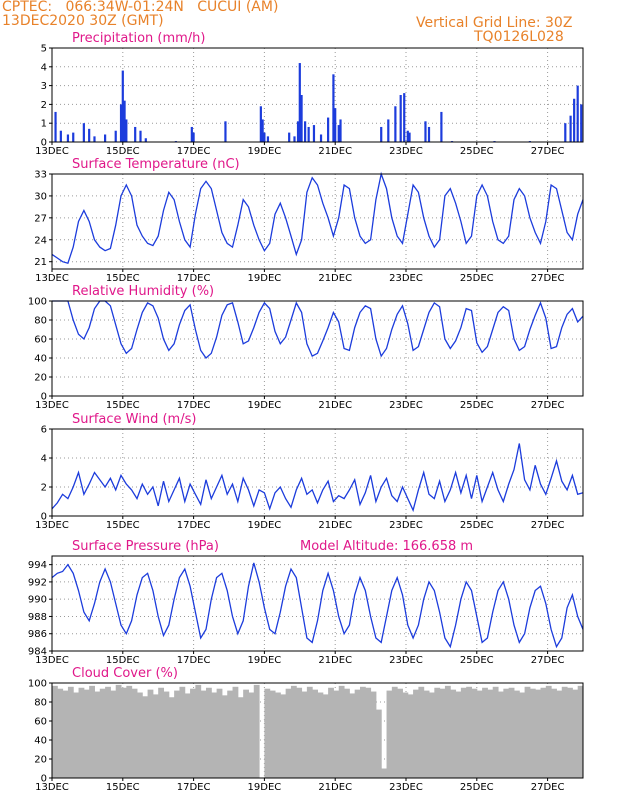  What do you see at coordinates (37, 634) in the screenshot?
I see `y-tick-label: 986` at bounding box center [37, 634].